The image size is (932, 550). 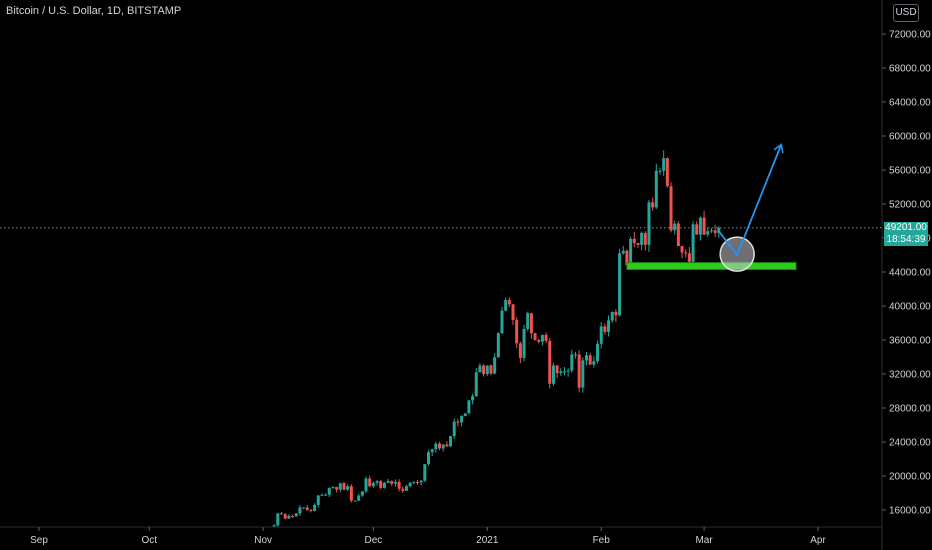 What do you see at coordinates (94, 11) in the screenshot?
I see `symbol-title: Bitcoin / U.S. Dollar, 1D, BITSTAMP` at bounding box center [94, 11].